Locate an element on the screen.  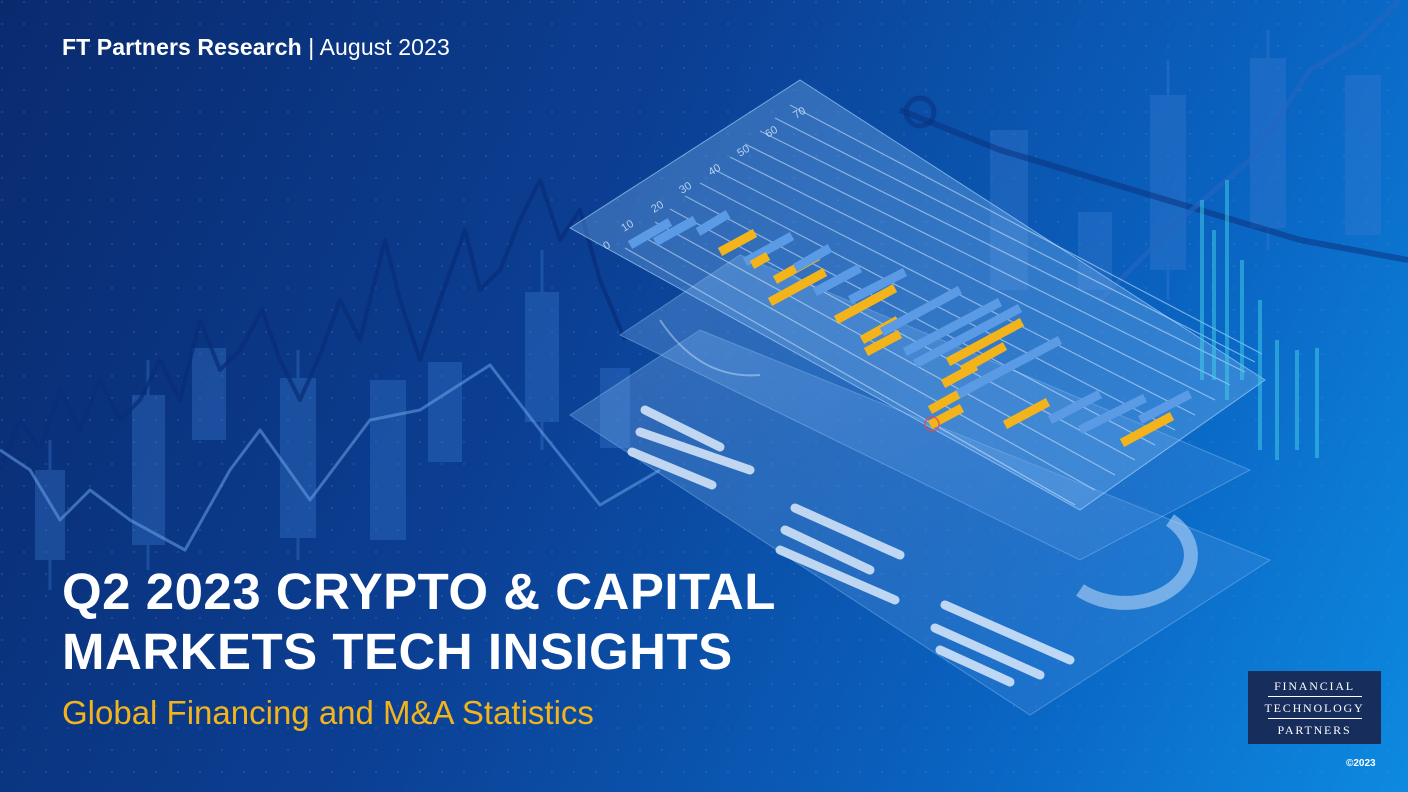
report-date: August 2023 is located at coordinates (384, 47).